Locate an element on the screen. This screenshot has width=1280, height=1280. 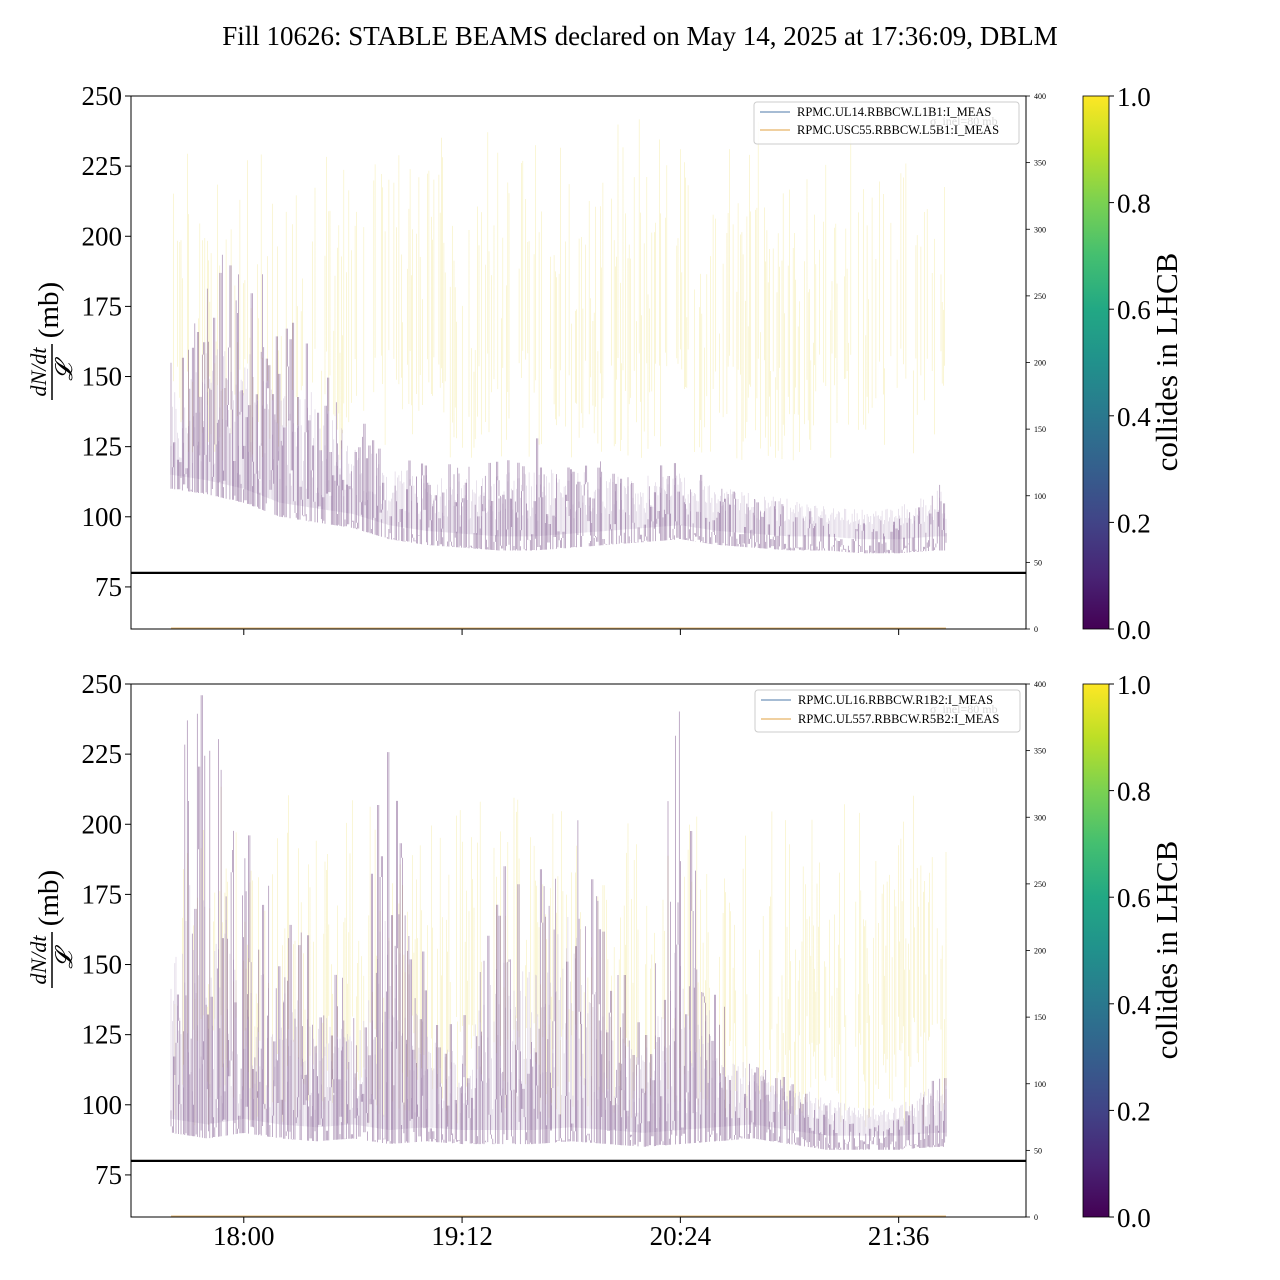
bottom-legend-ghost-label: σ_inel=80 mb is located at coordinates (964, 709).